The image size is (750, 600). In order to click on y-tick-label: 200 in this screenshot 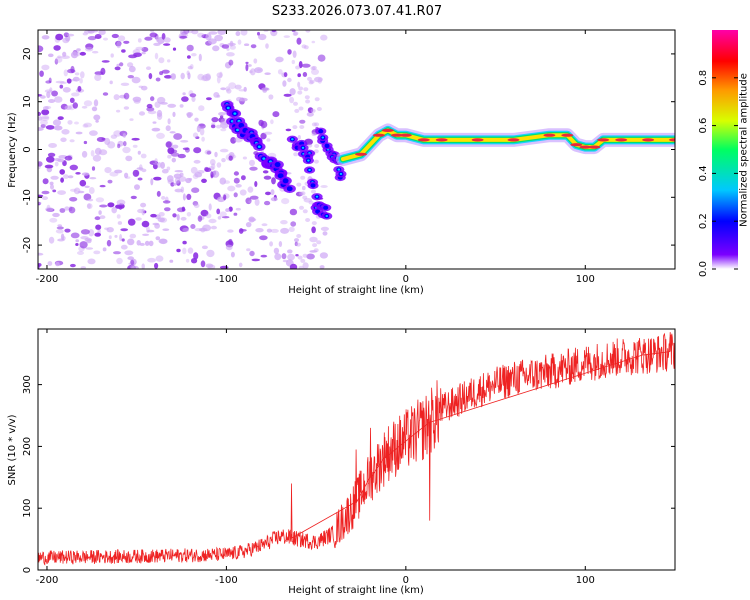, I will do `click(27, 446)`.